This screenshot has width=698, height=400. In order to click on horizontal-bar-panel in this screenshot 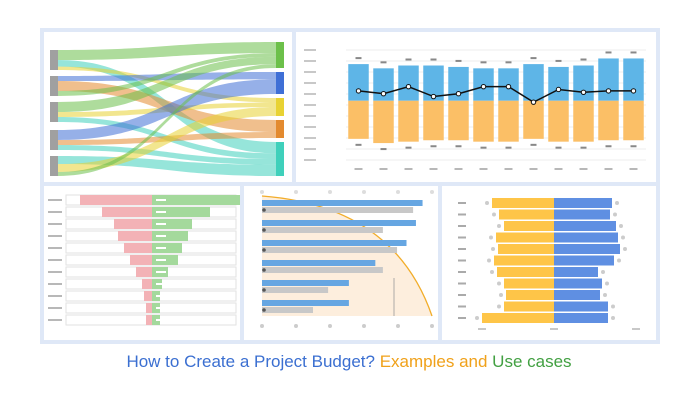, I will do `click(341, 263)`.